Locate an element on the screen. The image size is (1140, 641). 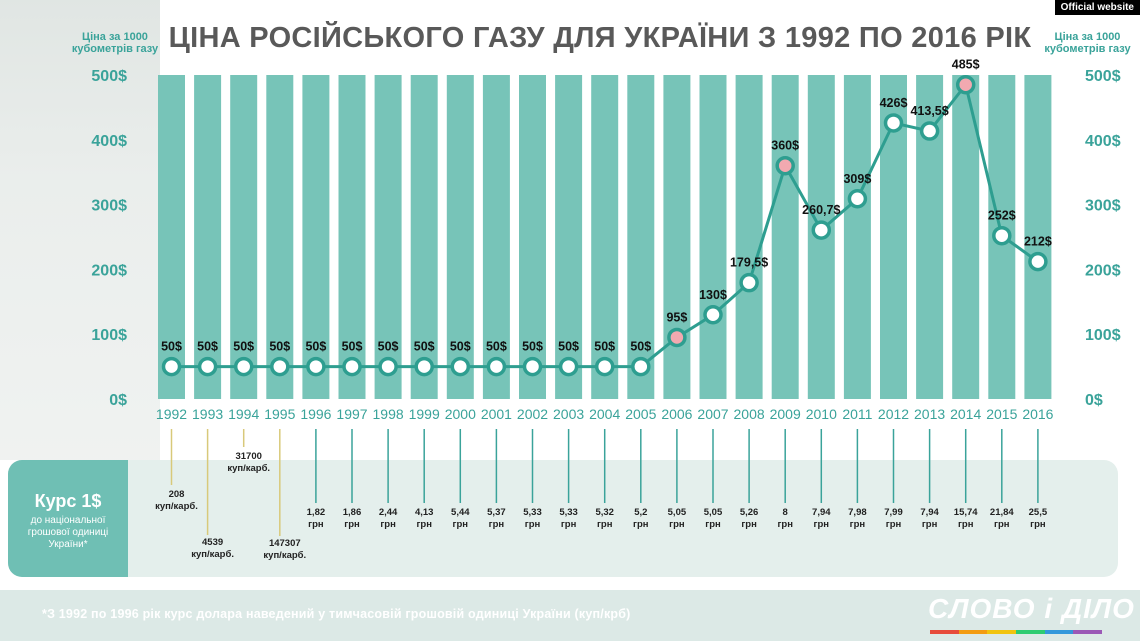
bar-2002 is located at coordinates (532, 237).